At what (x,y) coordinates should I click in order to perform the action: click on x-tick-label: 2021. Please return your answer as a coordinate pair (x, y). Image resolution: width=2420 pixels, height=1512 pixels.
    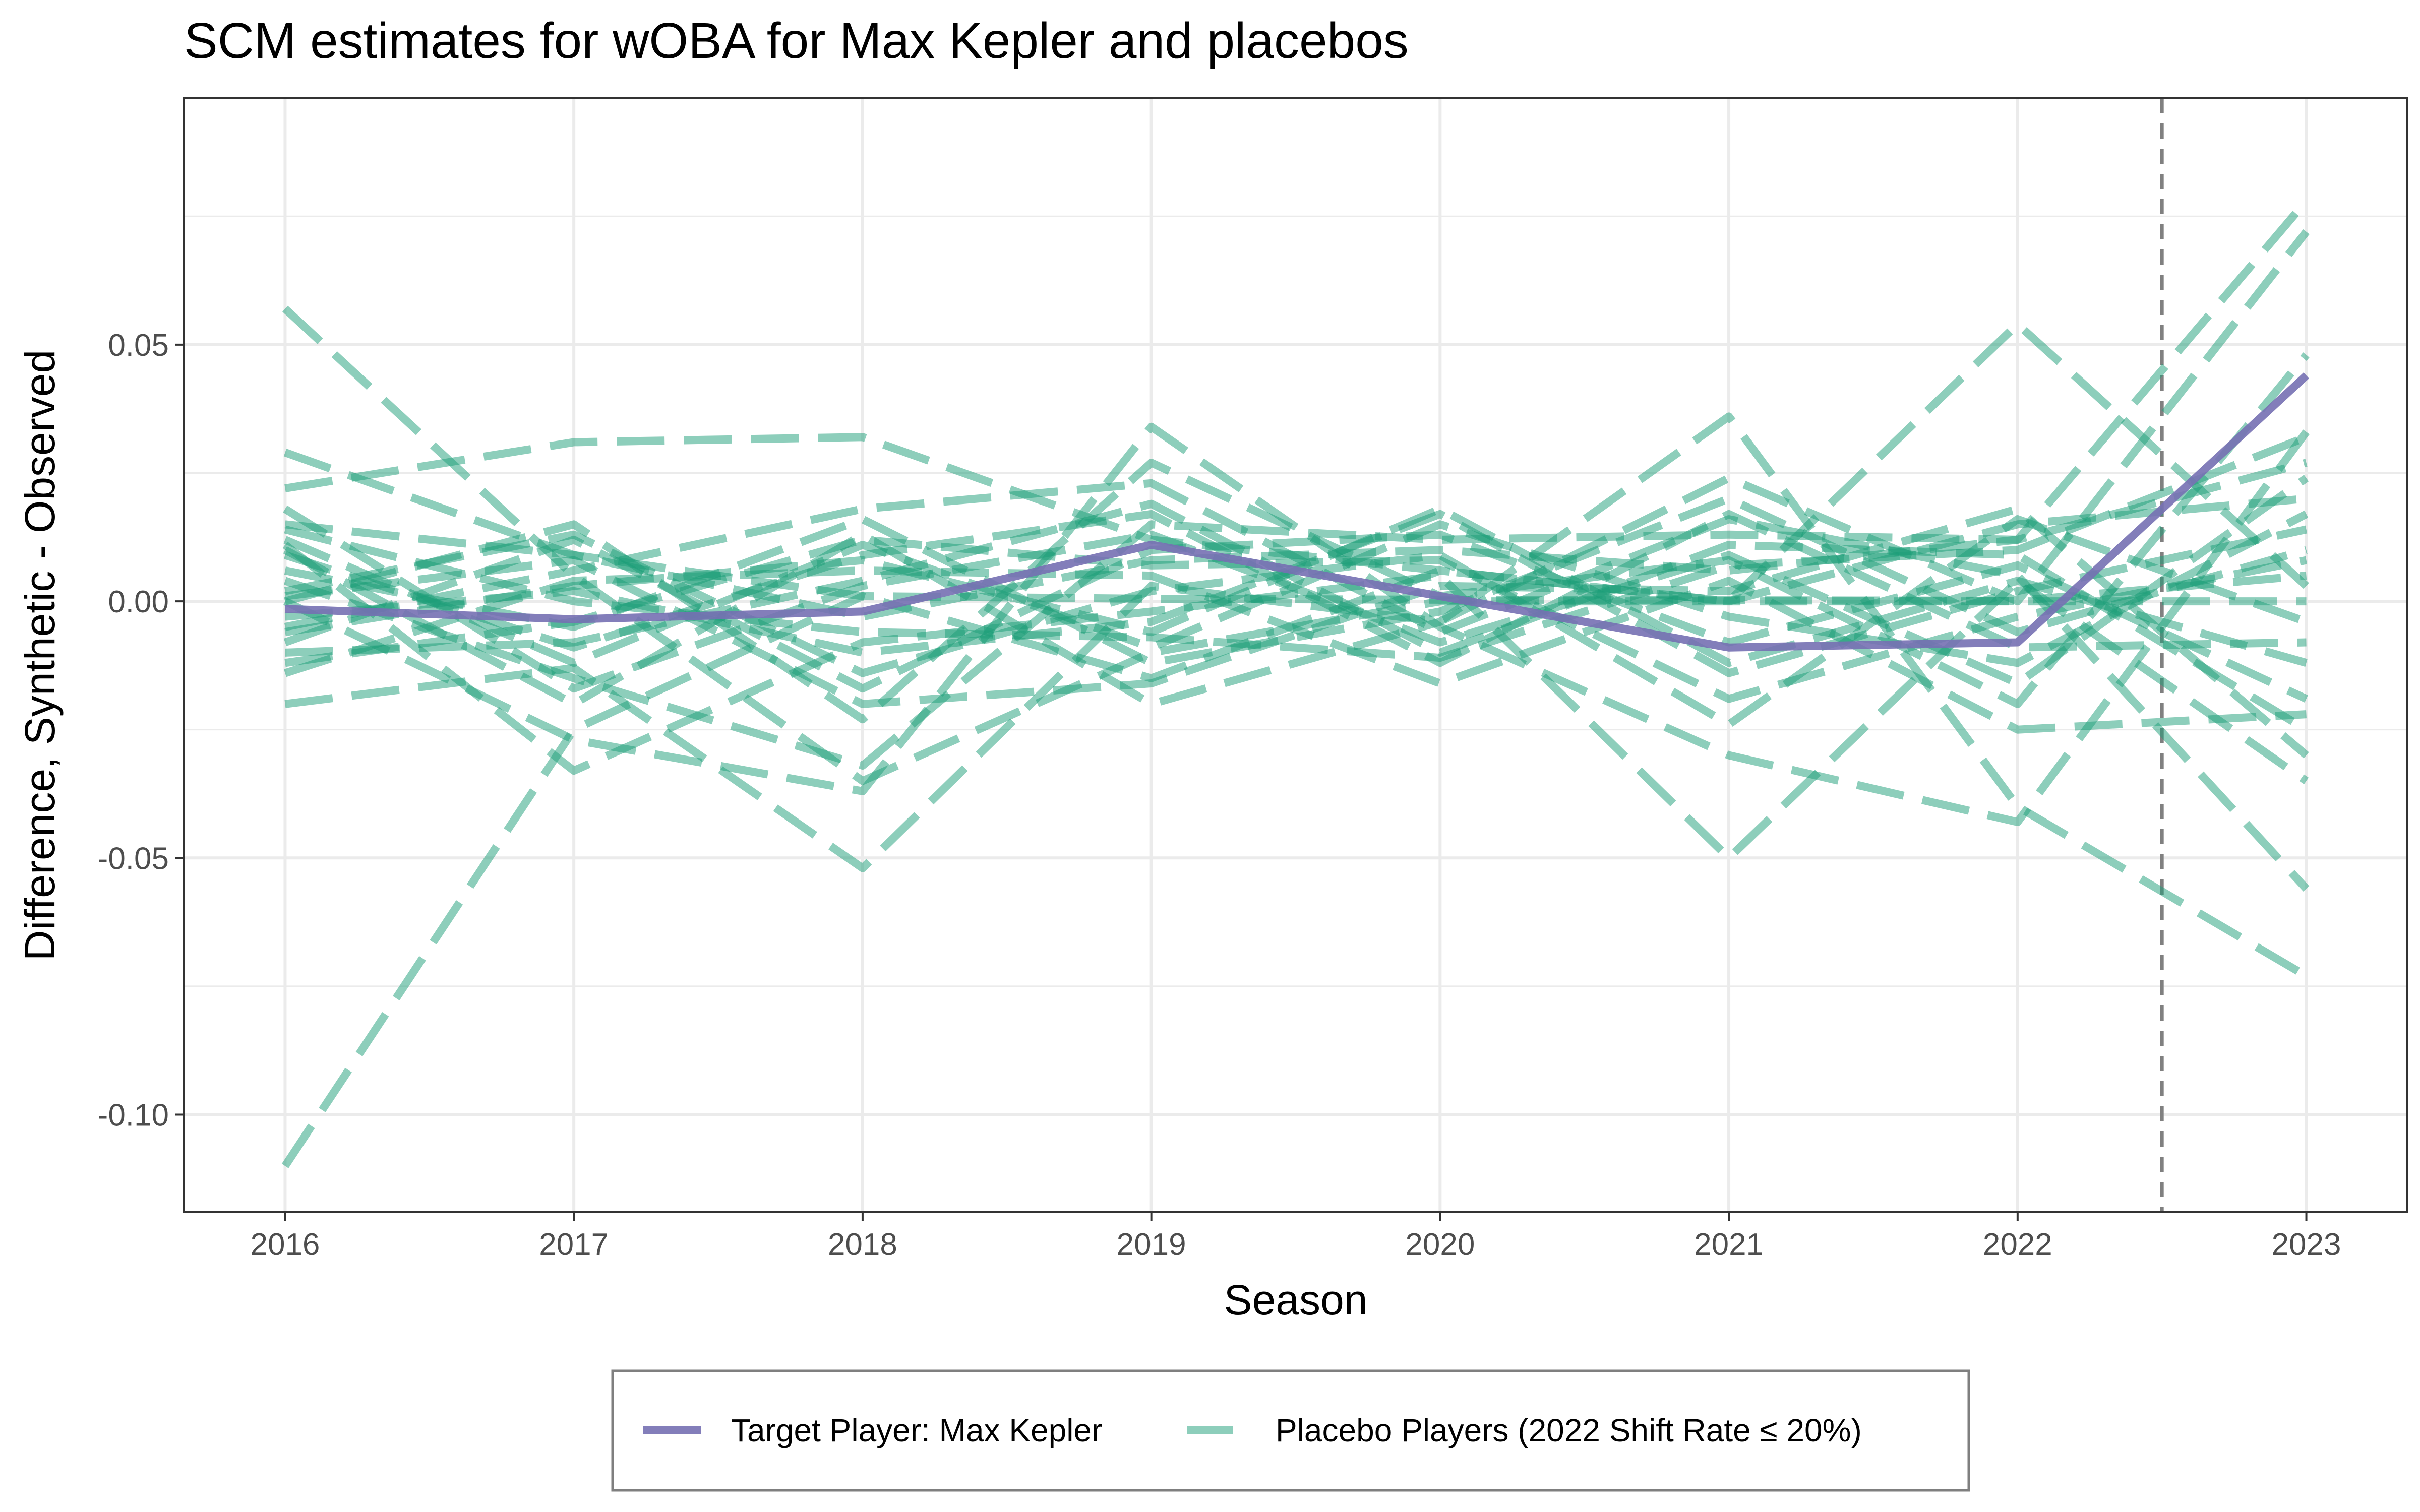
    Looking at the image, I should click on (1729, 1244).